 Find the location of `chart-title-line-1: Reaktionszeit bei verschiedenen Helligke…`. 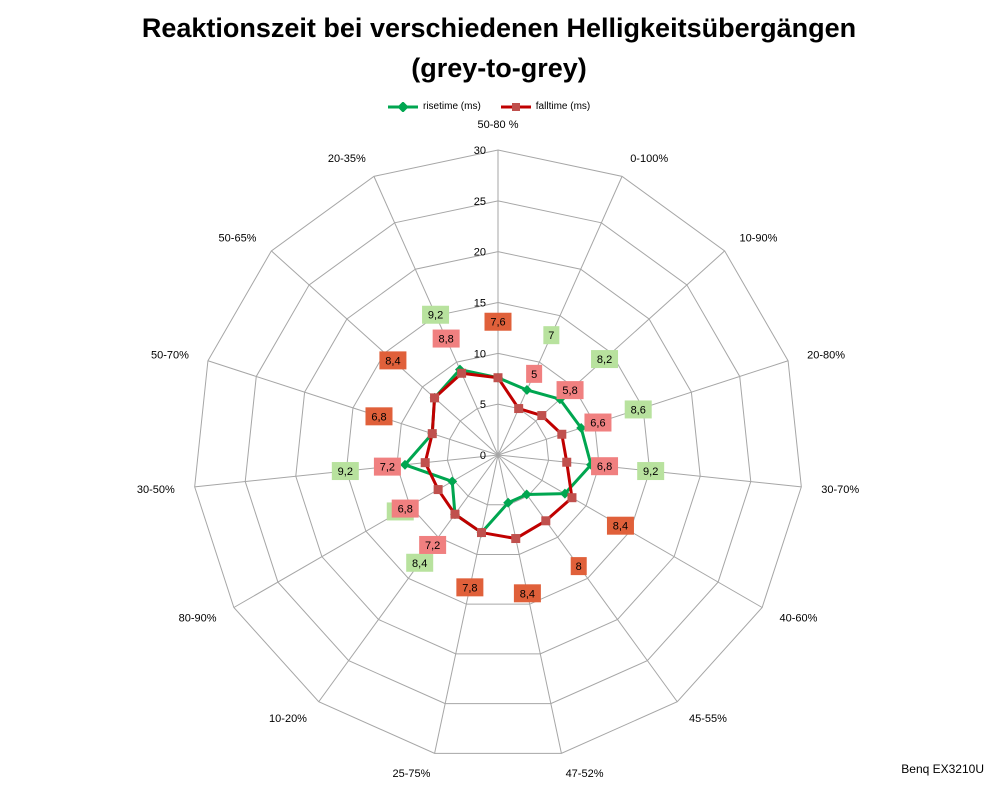

chart-title-line-1: Reaktionszeit bei verschiedenen Helligke… is located at coordinates (499, 28).